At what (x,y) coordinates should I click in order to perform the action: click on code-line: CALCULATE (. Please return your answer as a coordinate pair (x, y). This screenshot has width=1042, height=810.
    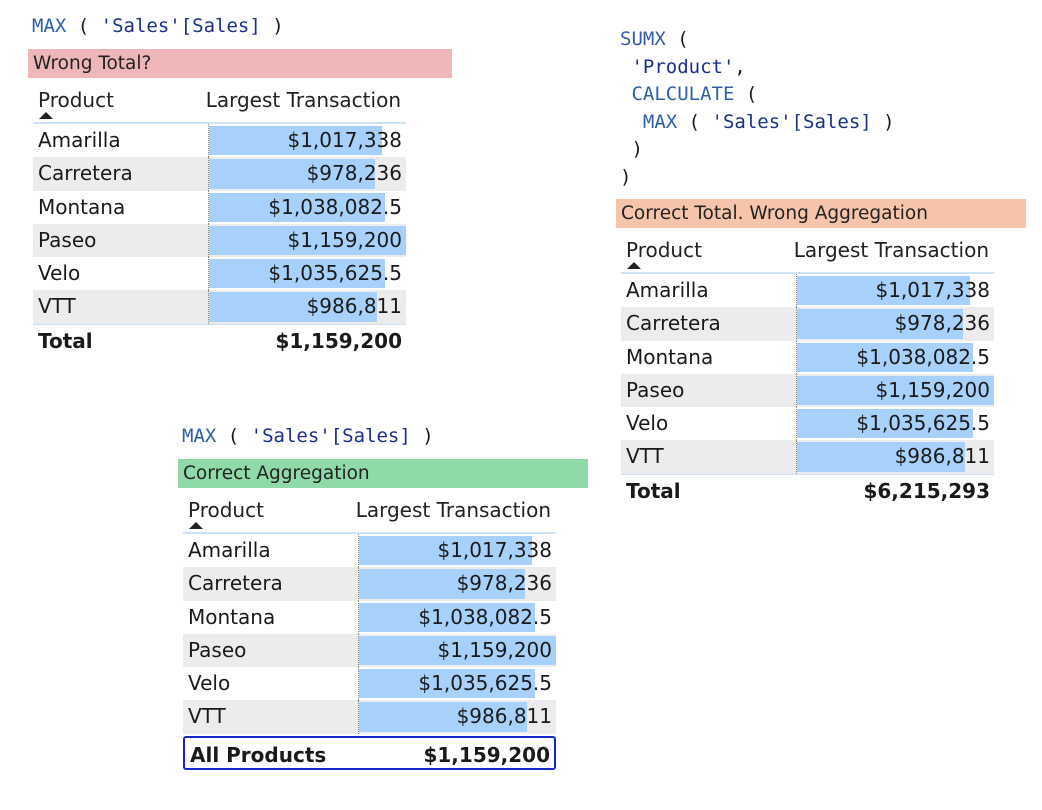
    Looking at the image, I should click on (694, 94).